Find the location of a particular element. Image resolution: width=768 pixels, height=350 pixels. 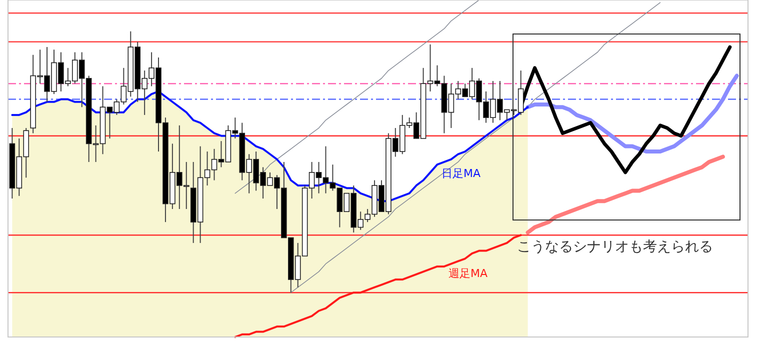

annotation: こうなるシナリオも考えられる is located at coordinates (615, 247).